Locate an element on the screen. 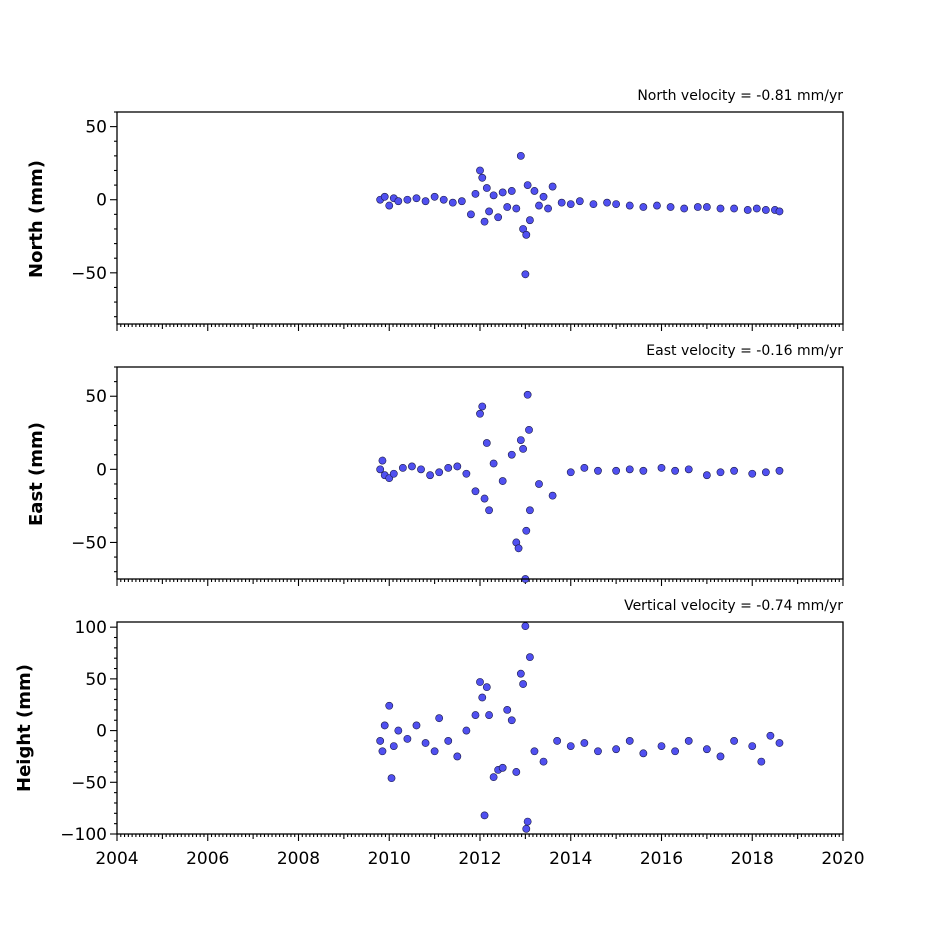 This screenshot has width=937, height=937. east-y-axis-label: East (mm) is located at coordinates (36, 474).